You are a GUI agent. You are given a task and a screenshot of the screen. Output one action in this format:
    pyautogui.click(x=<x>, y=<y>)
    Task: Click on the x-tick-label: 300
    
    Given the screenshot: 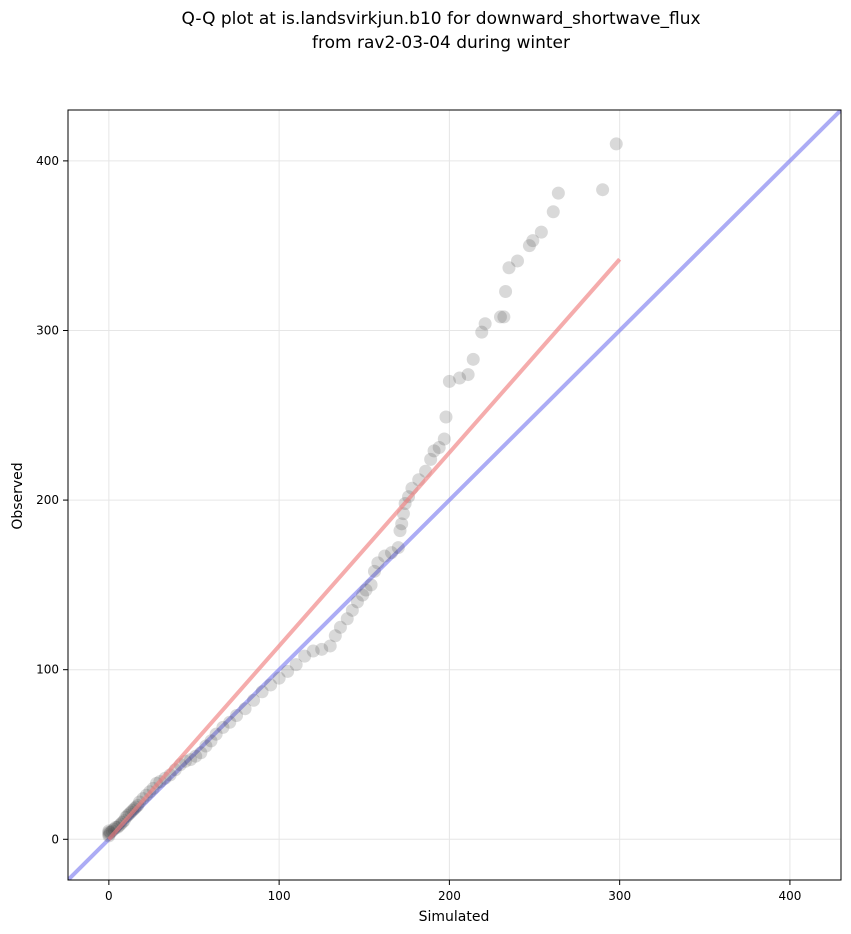 What is the action you would take?
    pyautogui.click(x=619, y=896)
    